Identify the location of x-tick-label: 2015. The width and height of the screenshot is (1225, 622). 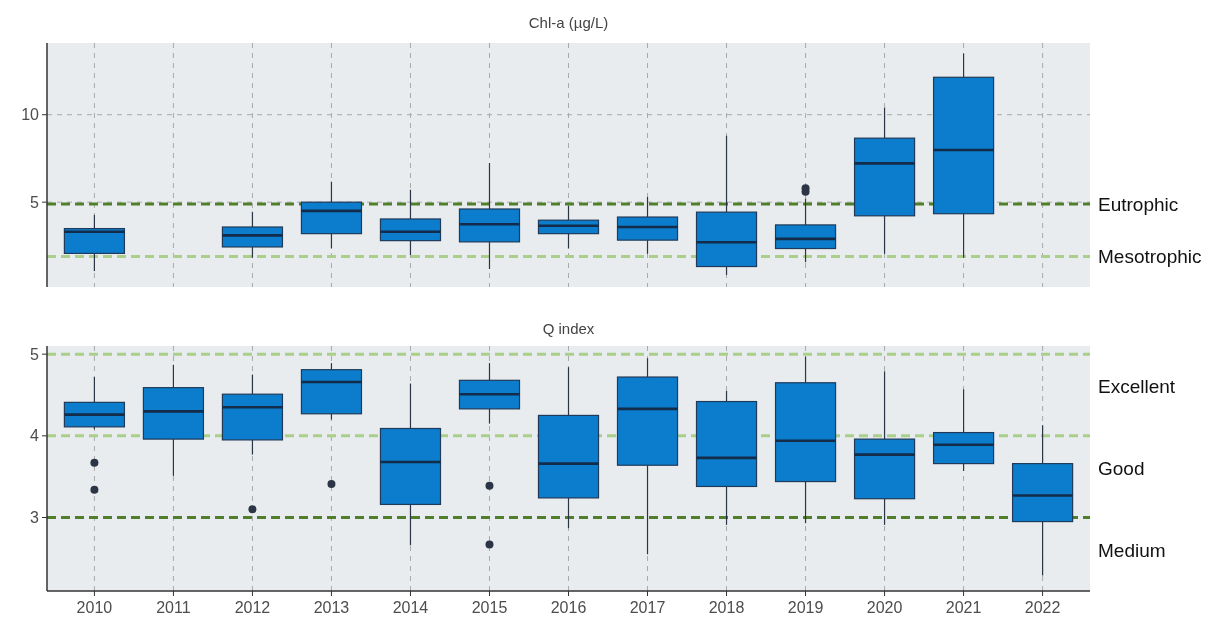
(489, 607).